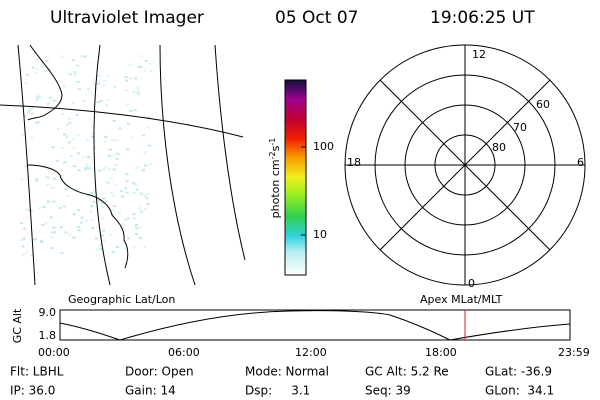 Image resolution: width=600 pixels, height=400 pixels. I want to click on title: Ultraviolet Imager, so click(127, 18).